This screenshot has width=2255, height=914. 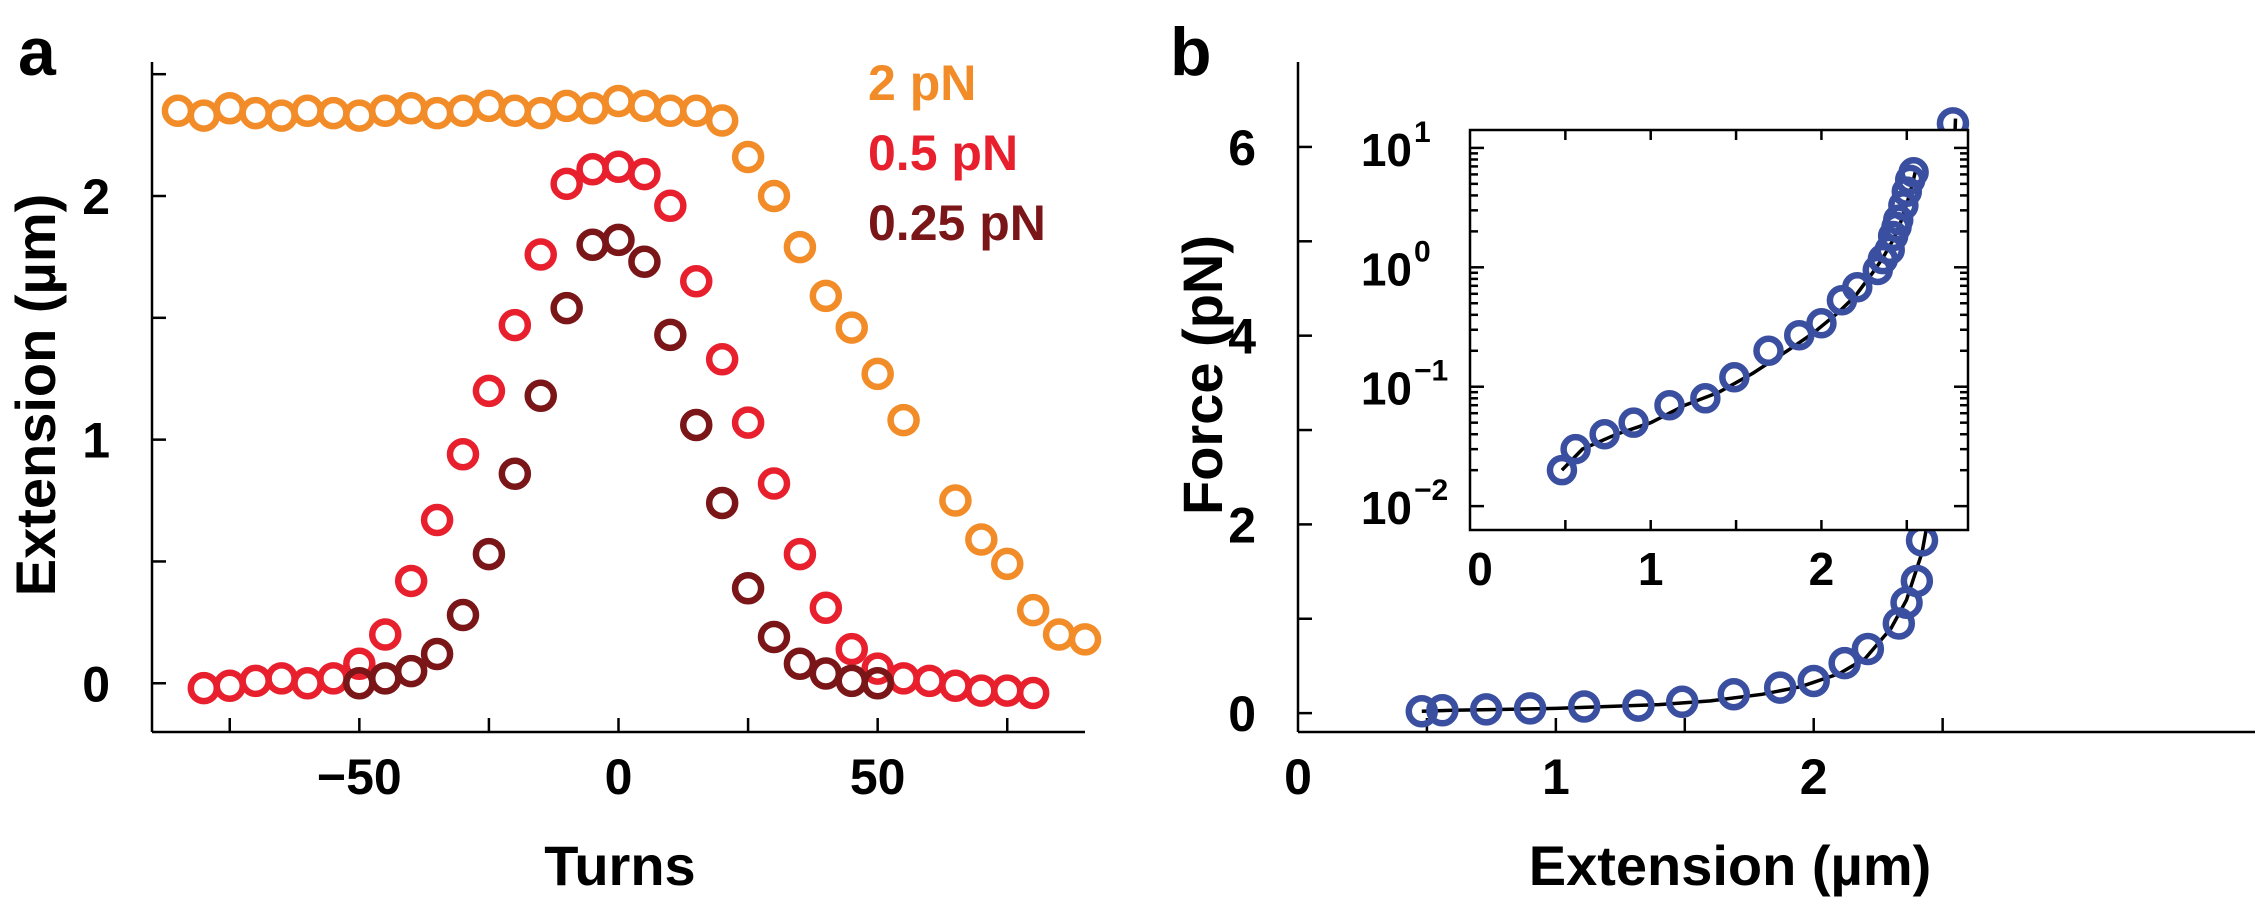 What do you see at coordinates (1422, 251) in the screenshot?
I see `inset-y-tick-exponent: 0` at bounding box center [1422, 251].